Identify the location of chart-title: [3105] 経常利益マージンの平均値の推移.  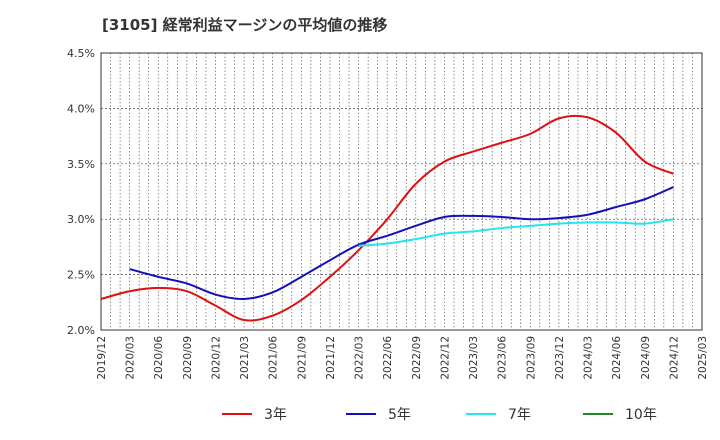
(245, 25).